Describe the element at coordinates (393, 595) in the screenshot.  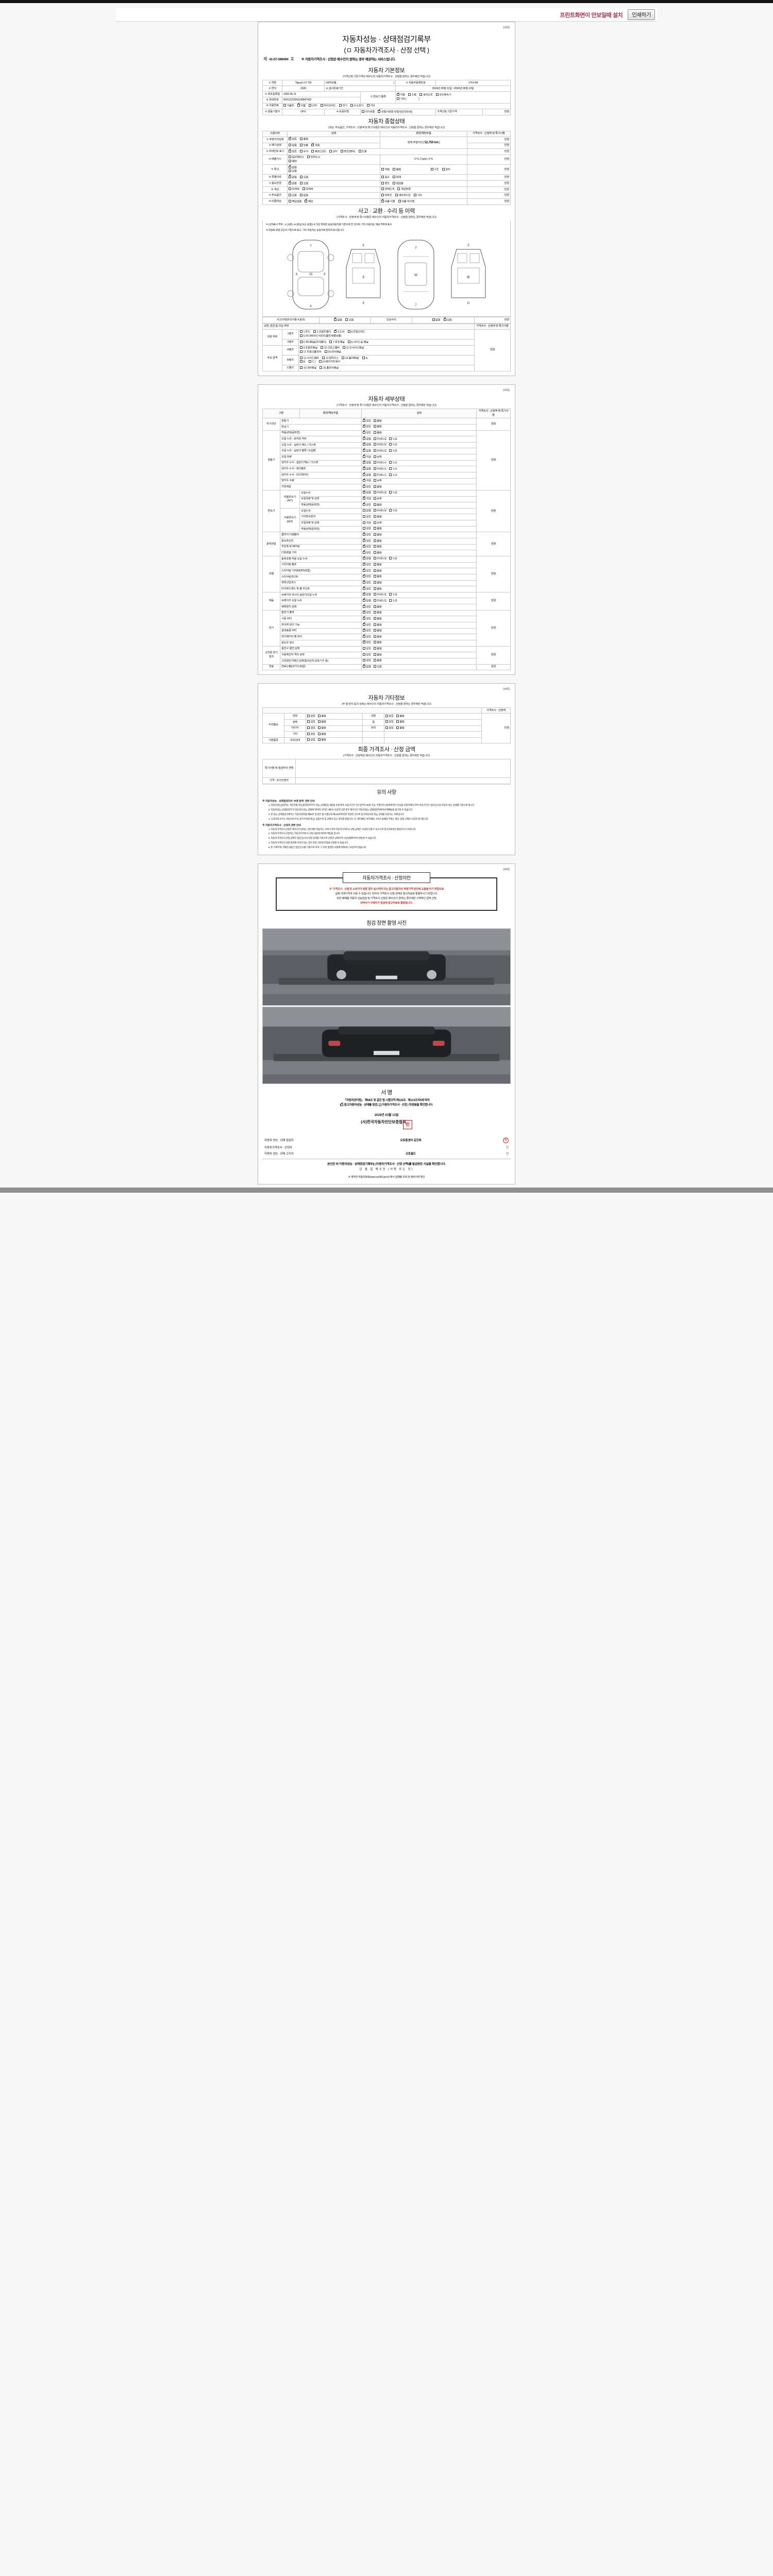
I see `detail-opt-5-0-2: 누유` at that location.